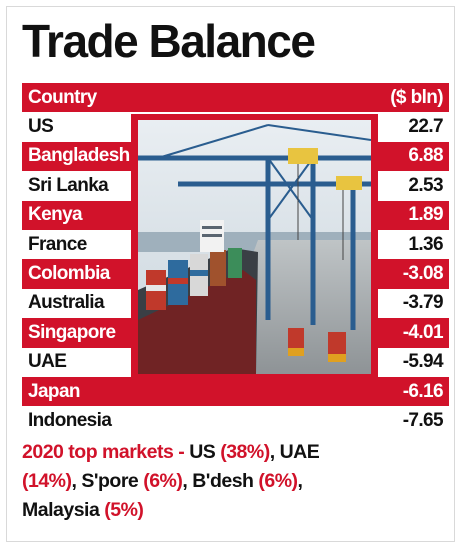 Image resolution: width=461 pixels, height=548 pixels. Describe the element at coordinates (61, 510) in the screenshot. I see `market-name: Malaysia` at that location.